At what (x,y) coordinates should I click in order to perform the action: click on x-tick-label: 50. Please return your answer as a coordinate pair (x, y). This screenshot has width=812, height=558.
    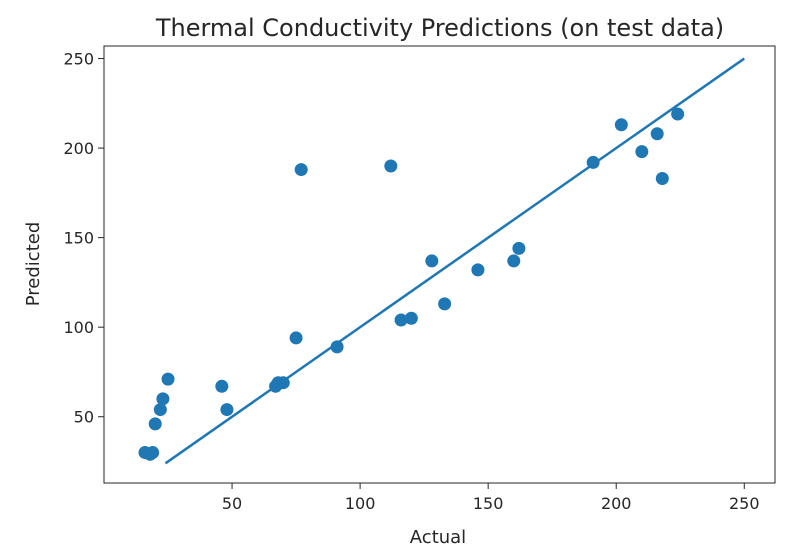
    Looking at the image, I should click on (232, 503).